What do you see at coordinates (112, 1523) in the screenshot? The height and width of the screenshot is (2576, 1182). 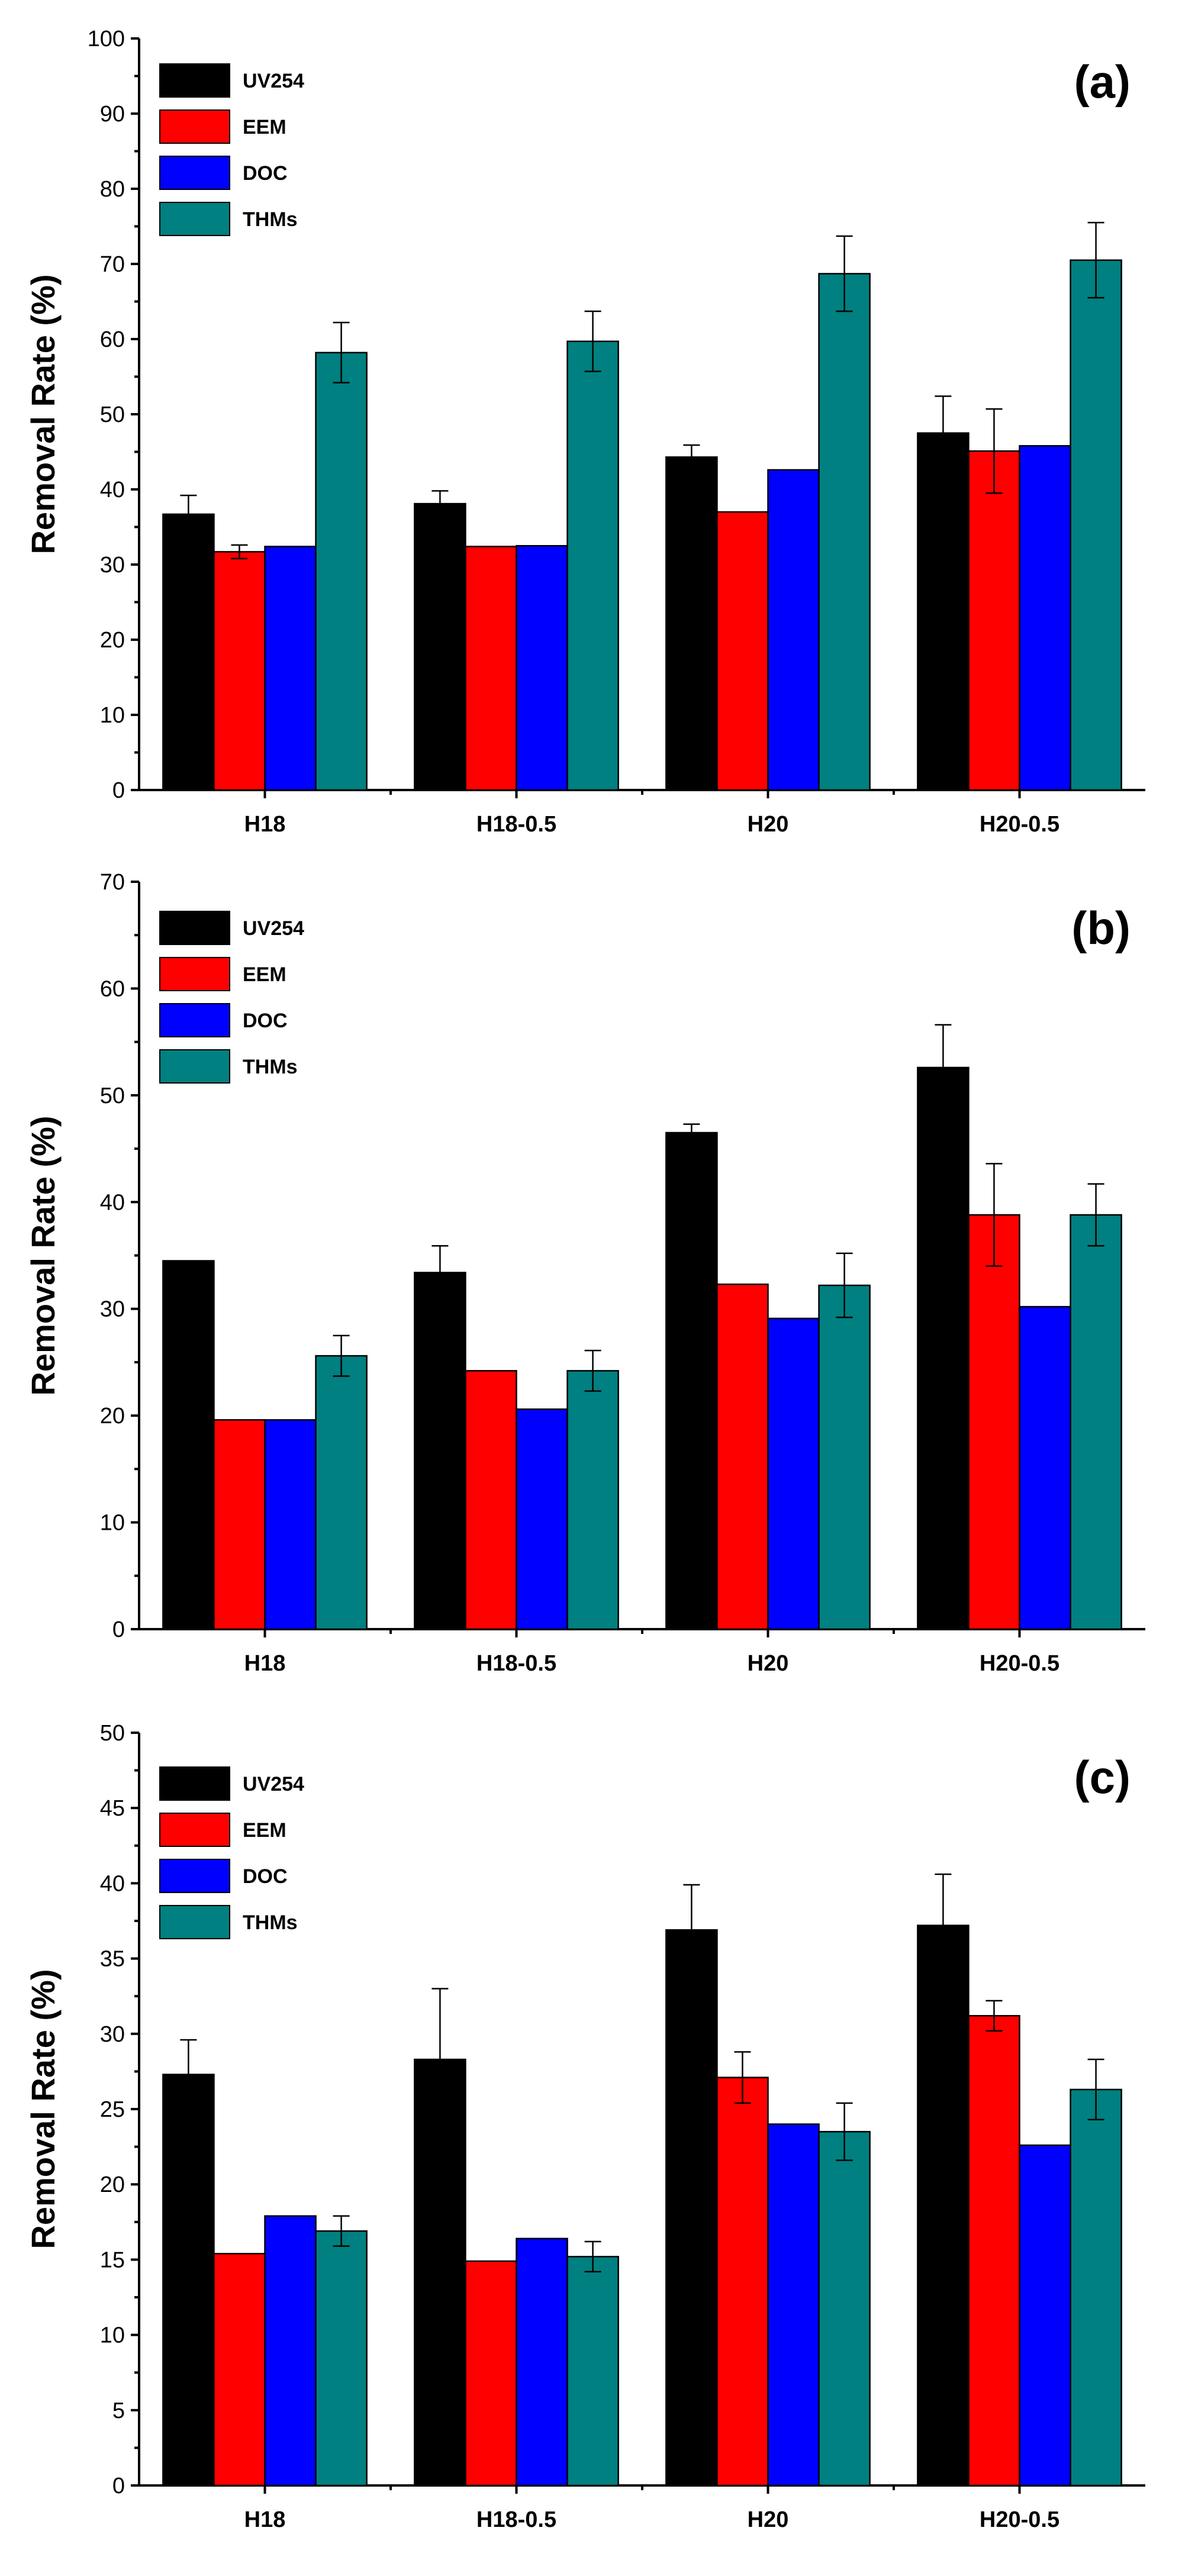 I see `panel-b-y-tick-label: 10` at bounding box center [112, 1523].